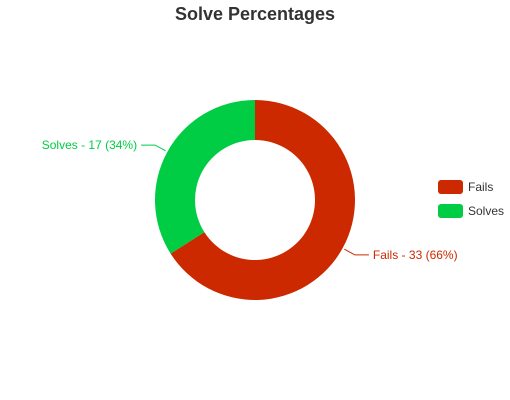  Describe the element at coordinates (89, 145) in the screenshot. I see `slice-label-solves: Solves - 17 (34%)` at that location.